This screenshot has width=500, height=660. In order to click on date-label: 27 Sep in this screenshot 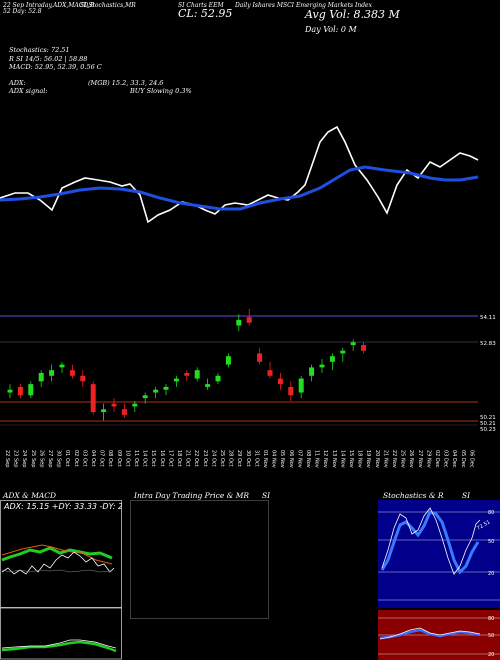, I will do `click(50, 458)`.